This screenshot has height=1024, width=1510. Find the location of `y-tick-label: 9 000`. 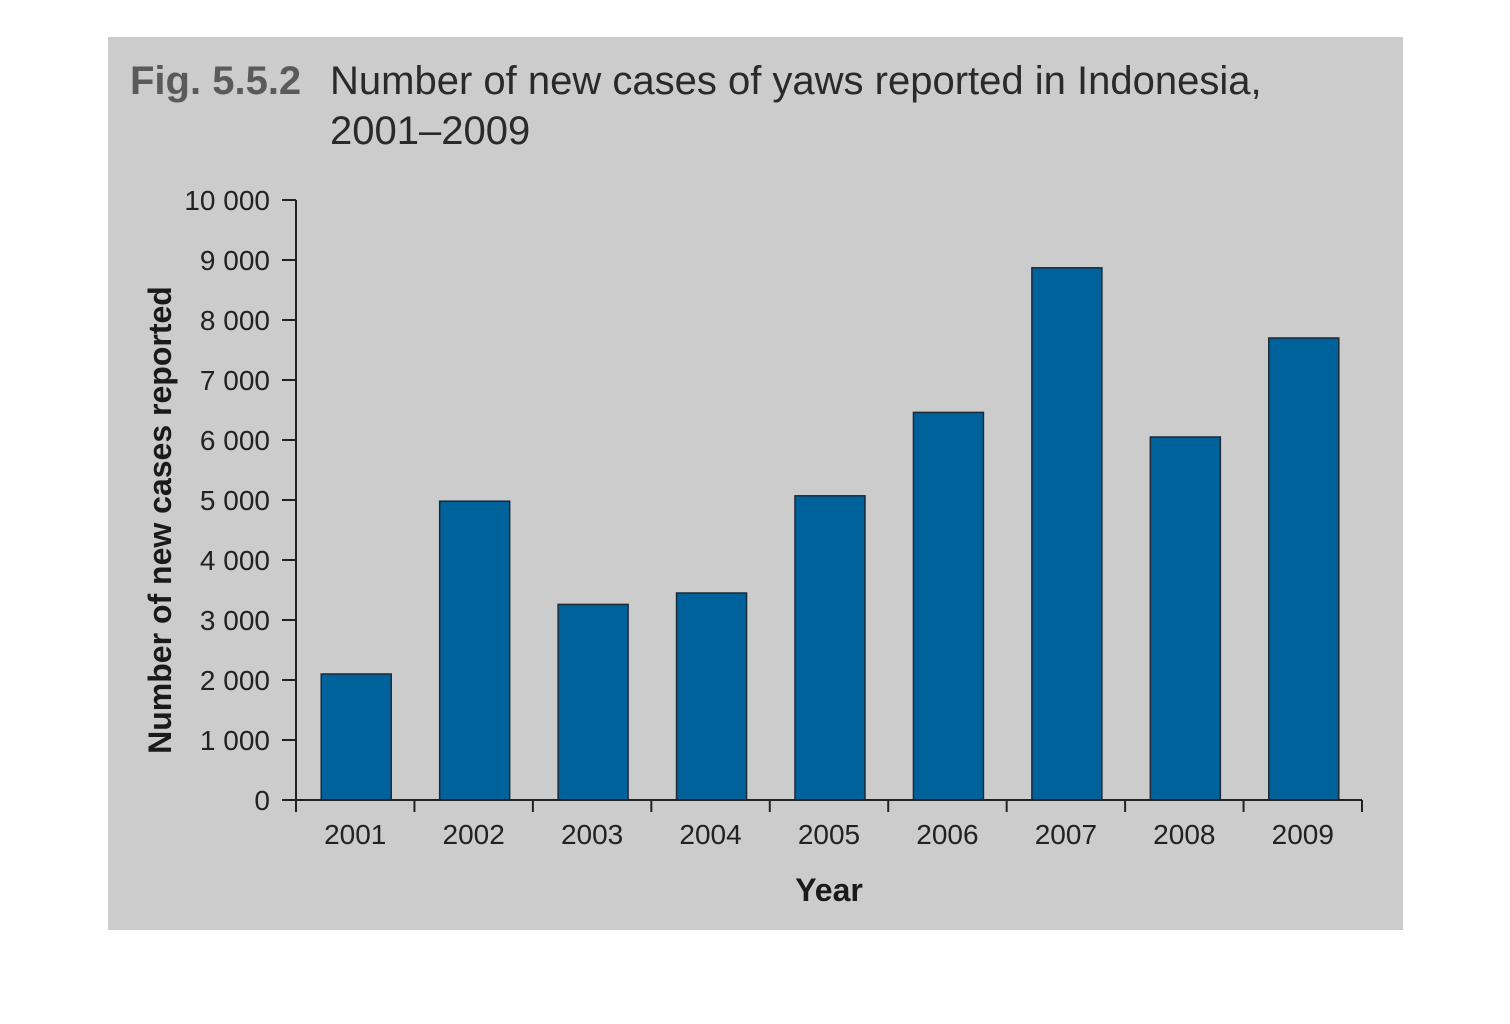

y-tick-label: 9 000 is located at coordinates (235, 260).